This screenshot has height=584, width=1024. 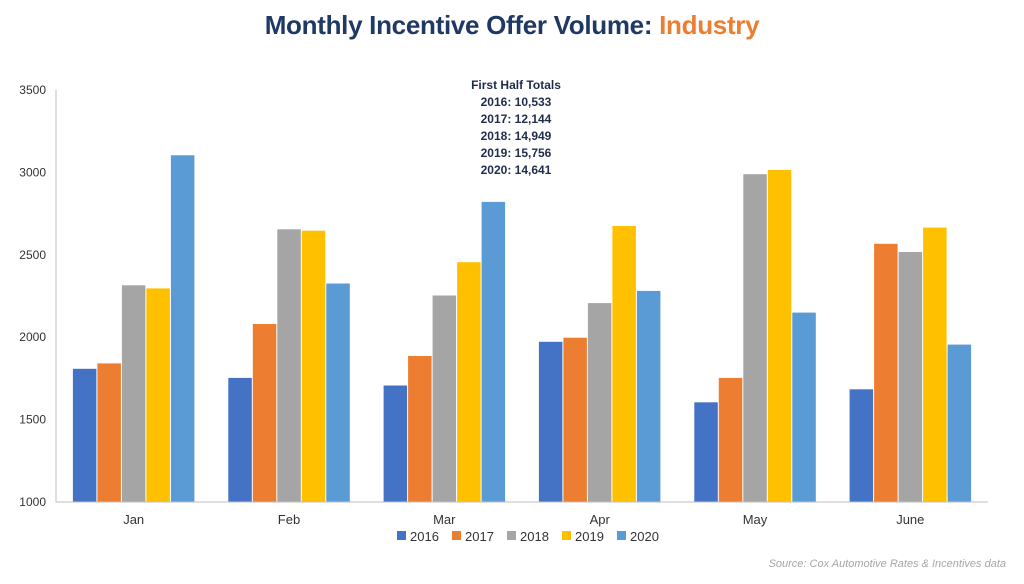 I want to click on annotation-line: 2018: 14,949, so click(x=516, y=136).